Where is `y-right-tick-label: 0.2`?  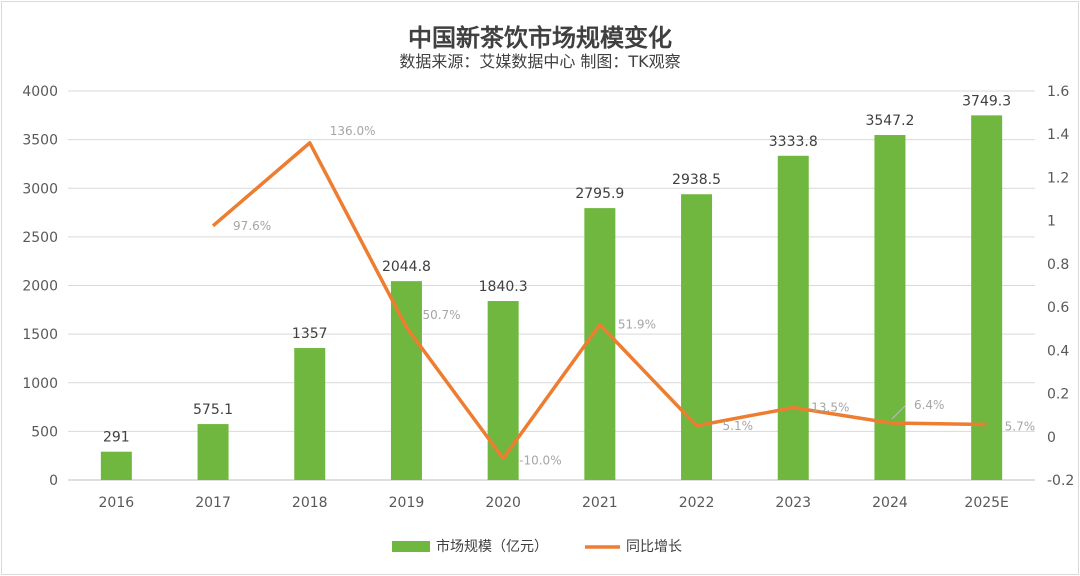 y-right-tick-label: 0.2 is located at coordinates (1058, 395).